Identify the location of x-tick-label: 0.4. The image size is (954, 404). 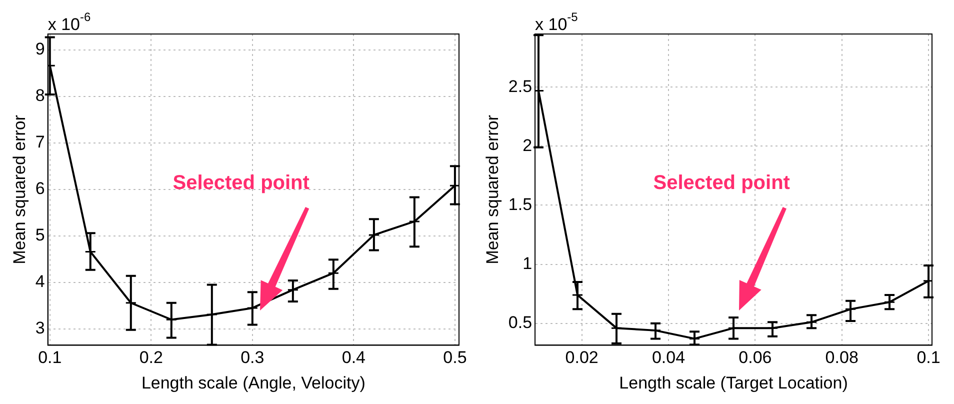
(354, 358).